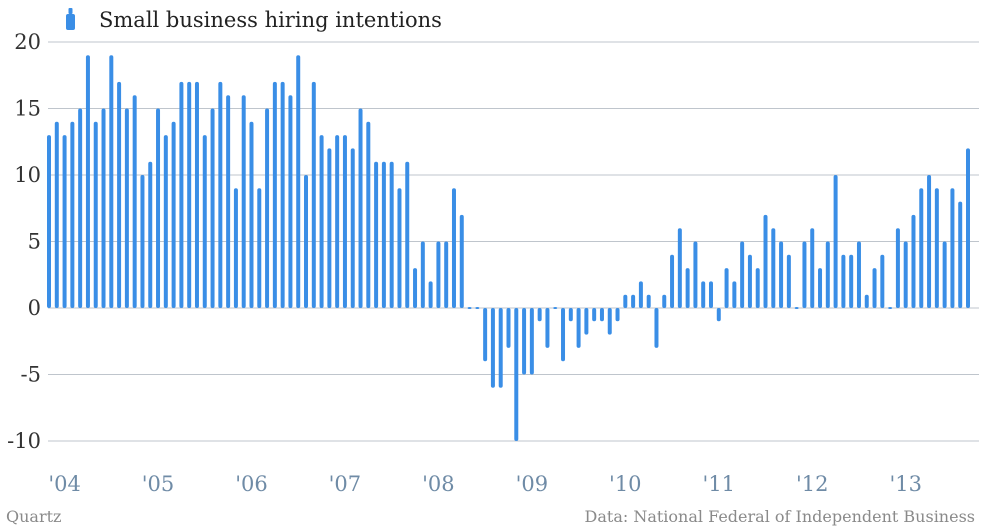  I want to click on y-tick-label: -5, so click(31, 375).